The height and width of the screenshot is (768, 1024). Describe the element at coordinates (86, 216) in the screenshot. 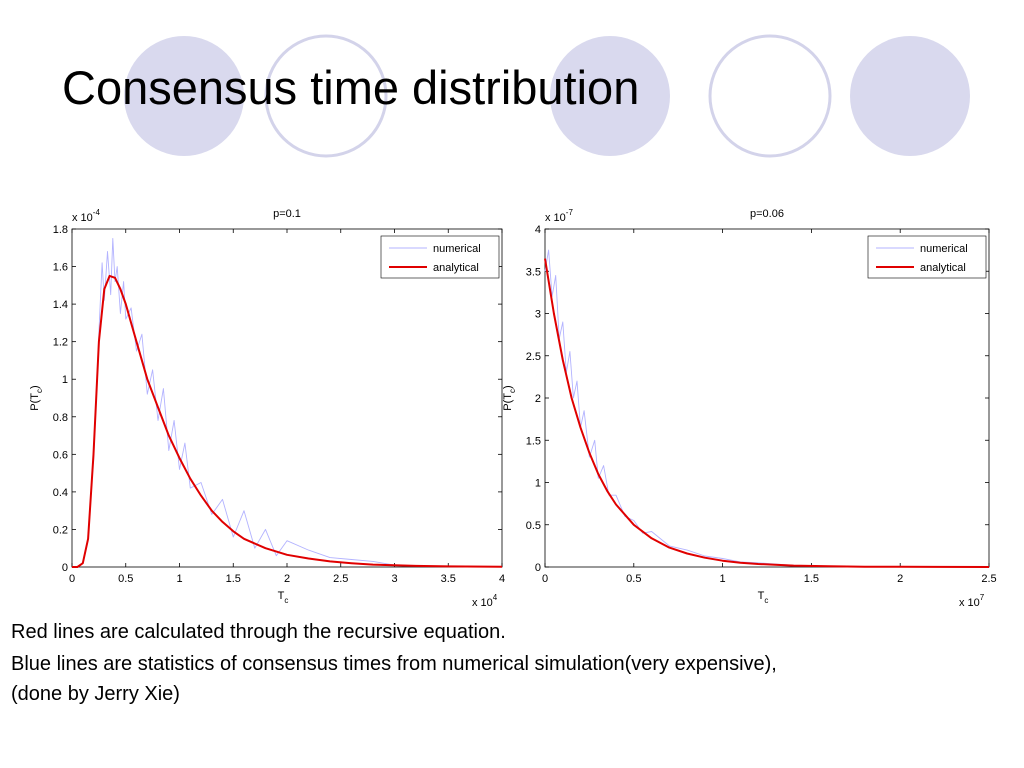

I see `y-multiplier: x 10-4` at that location.